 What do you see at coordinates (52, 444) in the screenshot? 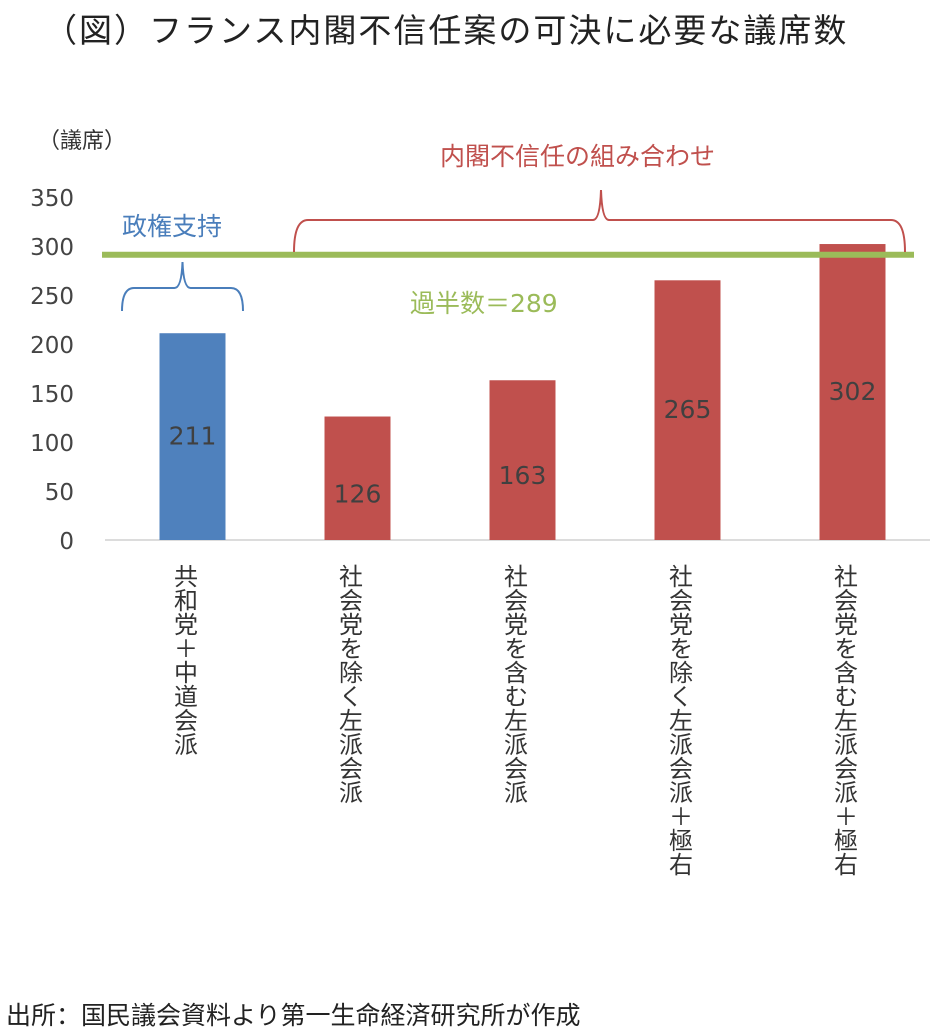
I see `y-tick-label: 100` at bounding box center [52, 444].